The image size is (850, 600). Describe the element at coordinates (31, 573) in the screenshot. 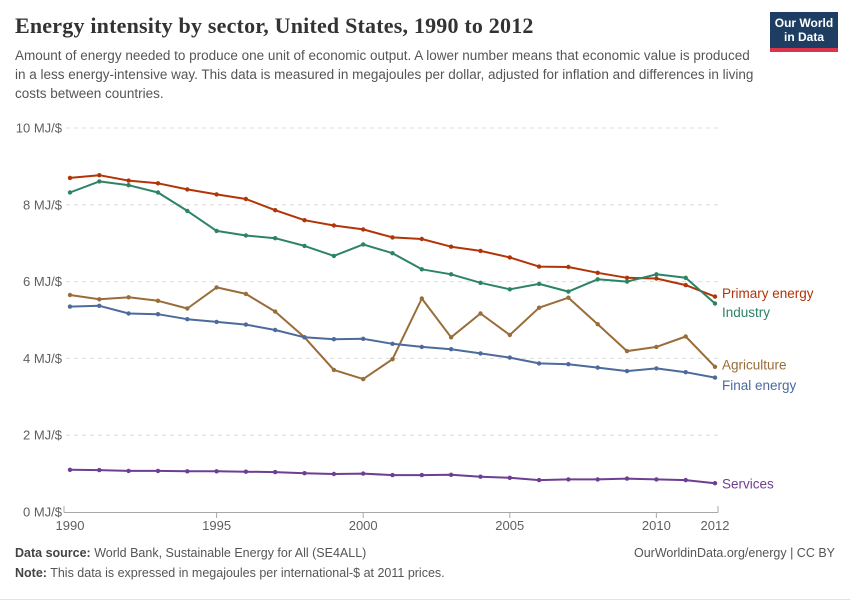

I see `note-label: Note:` at that location.